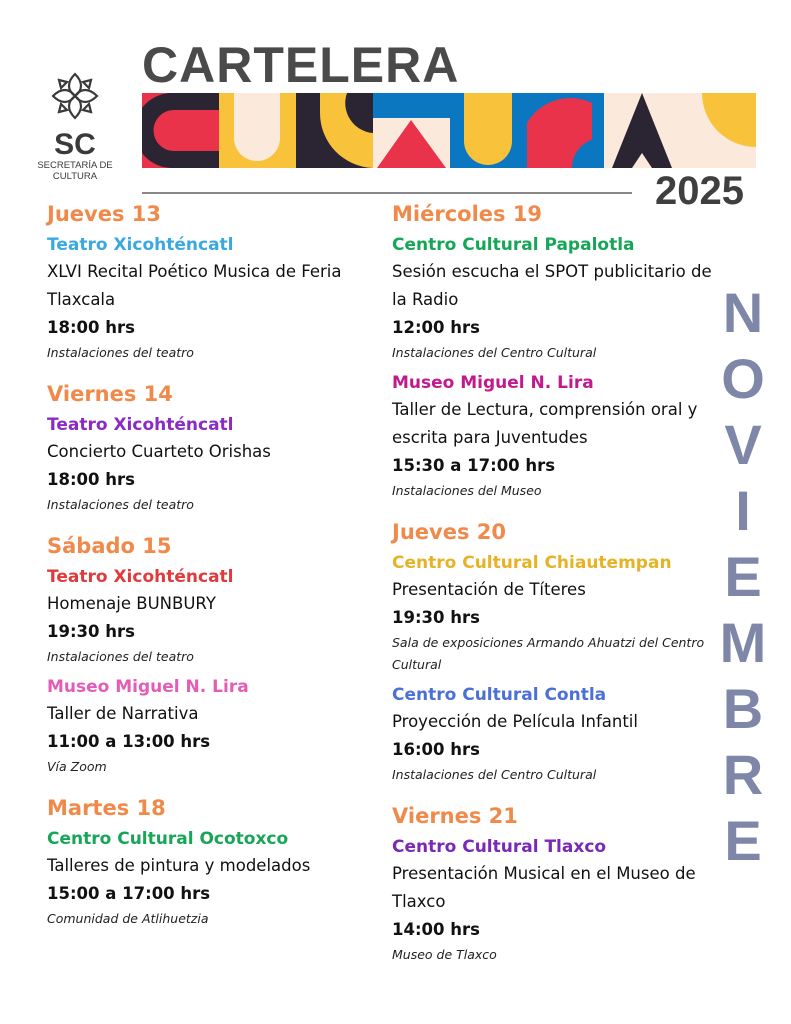 Image resolution: width=791 pixels, height=1024 pixels. Describe the element at coordinates (699, 191) in the screenshot. I see `year-label: 2025` at that location.